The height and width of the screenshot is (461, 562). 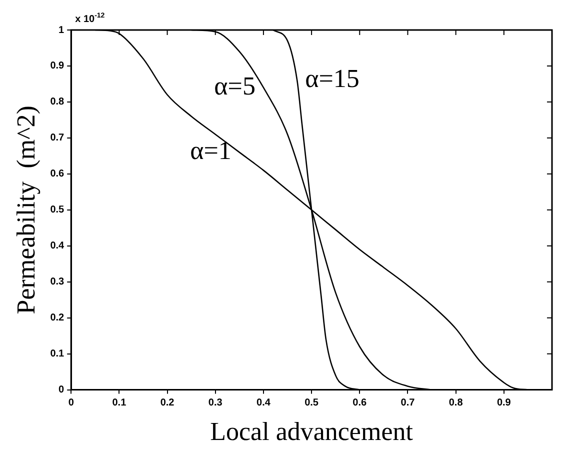 I want to click on y-tick-label: 0.1, so click(x=57, y=354).